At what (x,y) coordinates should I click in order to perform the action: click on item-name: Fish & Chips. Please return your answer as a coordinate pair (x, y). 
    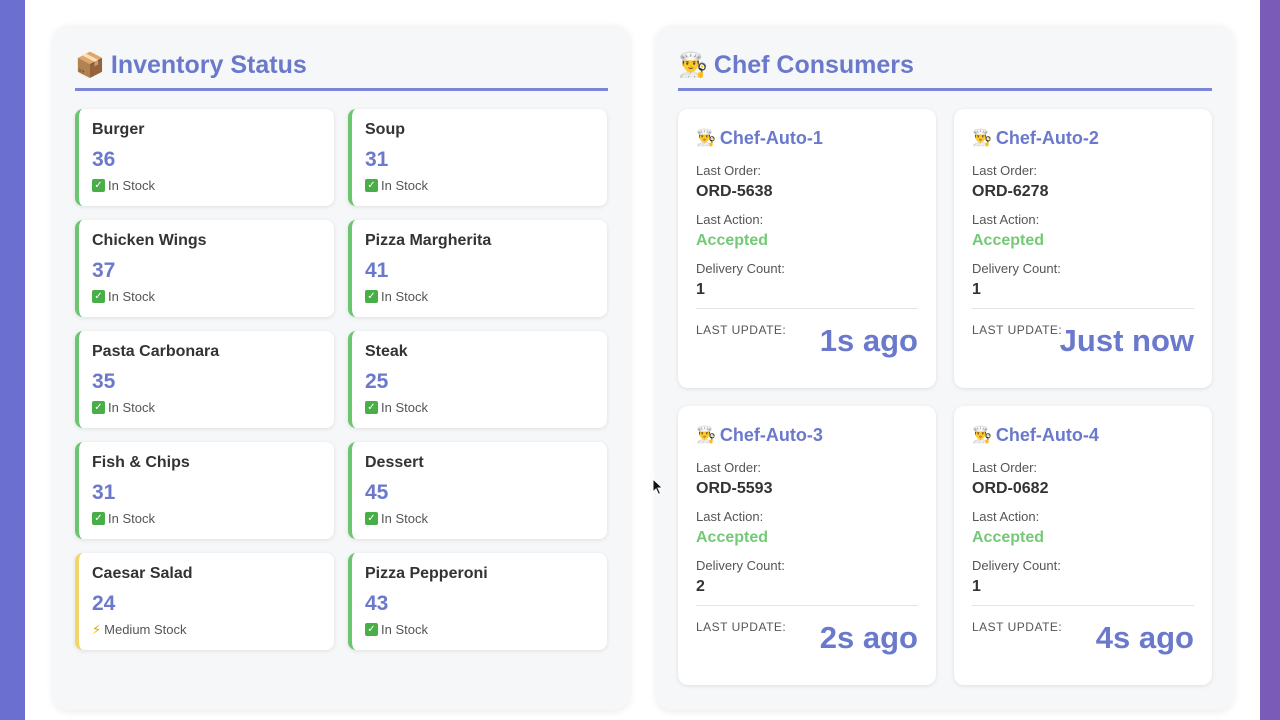
    Looking at the image, I should click on (141, 462).